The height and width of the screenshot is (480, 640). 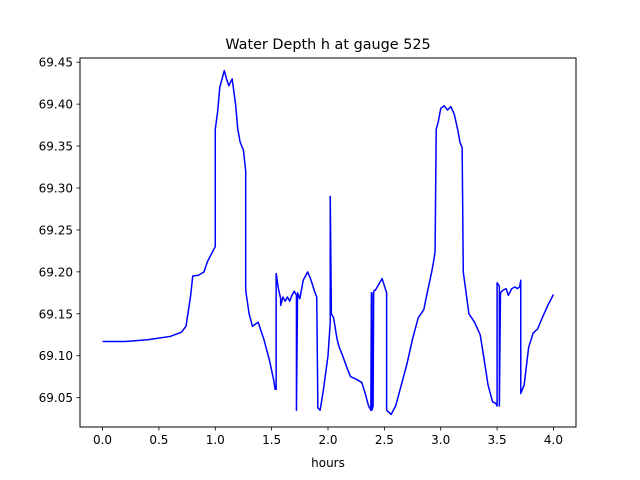 I want to click on x-tick-label: 4.0, so click(x=553, y=440).